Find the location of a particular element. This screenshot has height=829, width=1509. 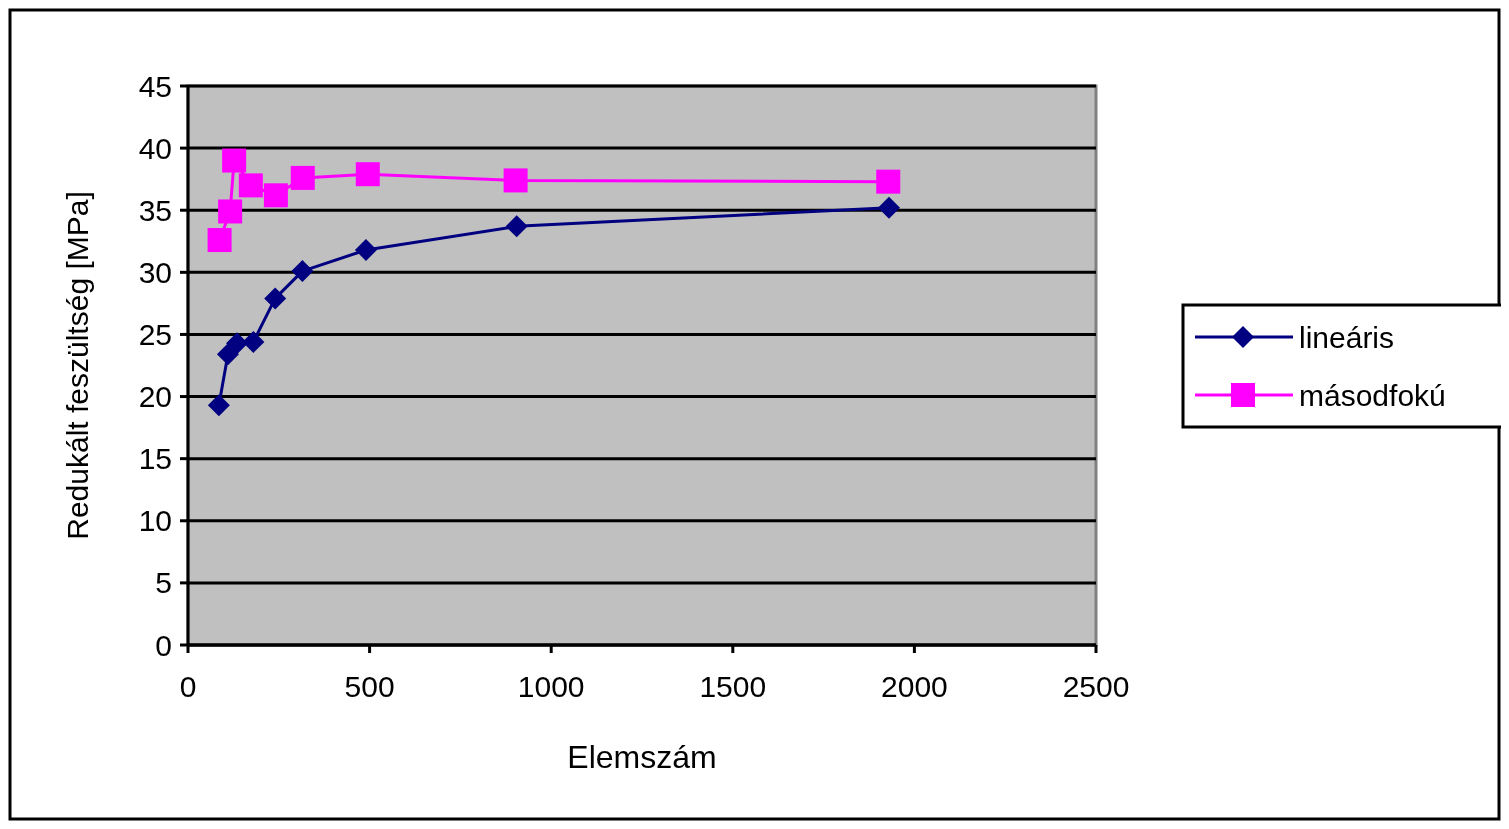

y-tick-label: 20 is located at coordinates (155, 397).